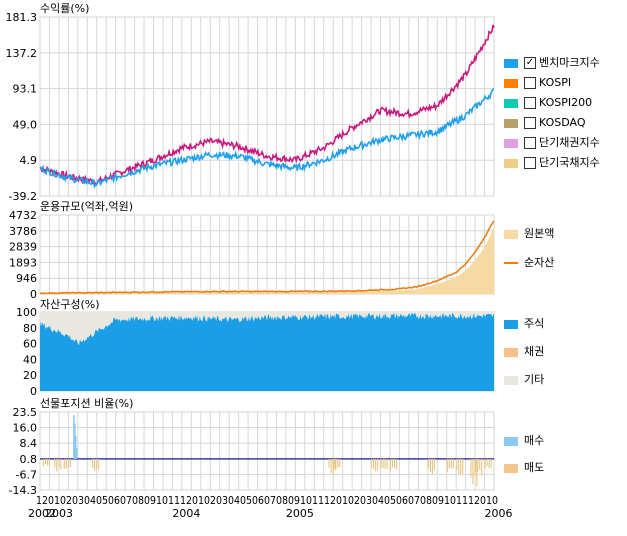 The width and height of the screenshot is (627, 536). I want to click on composition-title: 자산구성(%), so click(70, 304).